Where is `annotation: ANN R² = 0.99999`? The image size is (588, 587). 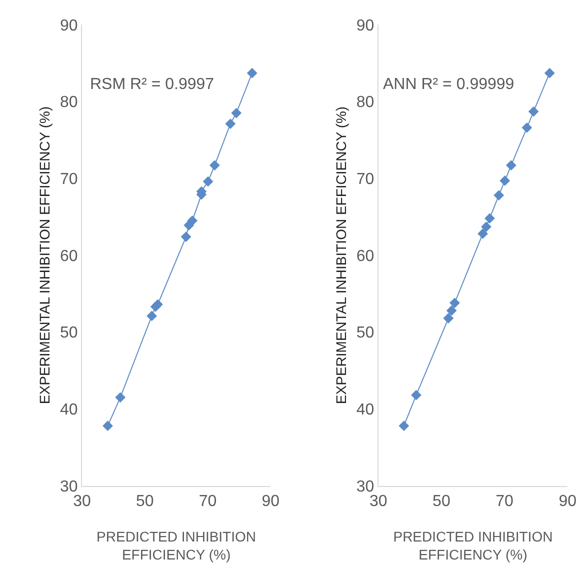 annotation: ANN R² = 0.99999 is located at coordinates (448, 84).